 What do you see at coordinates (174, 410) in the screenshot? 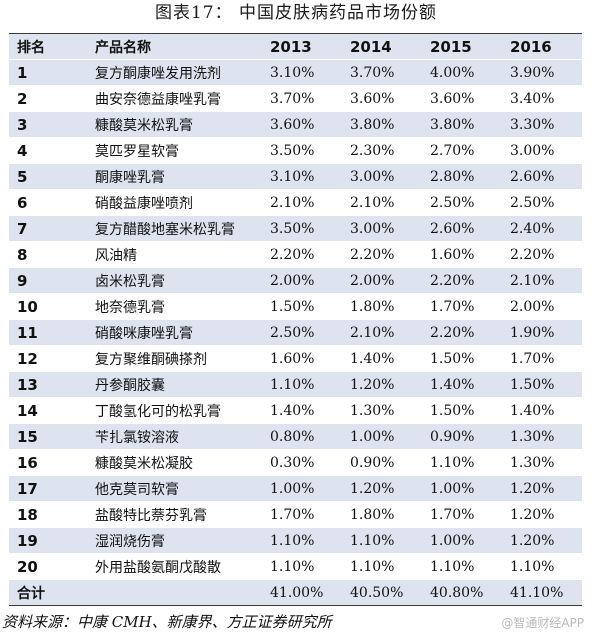
I see `cell-product-name: 丁酸氢化可的松乳膏` at bounding box center [174, 410].